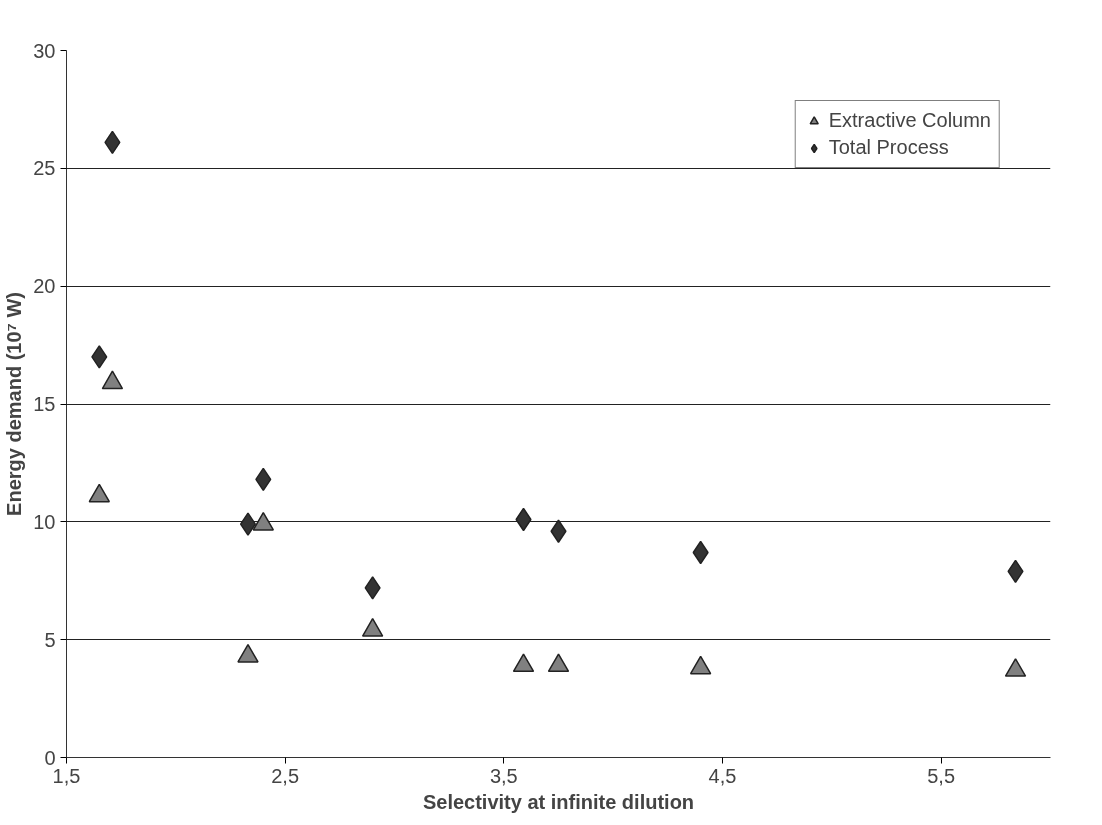  I want to click on legend-label: Total Process, so click(888, 147).